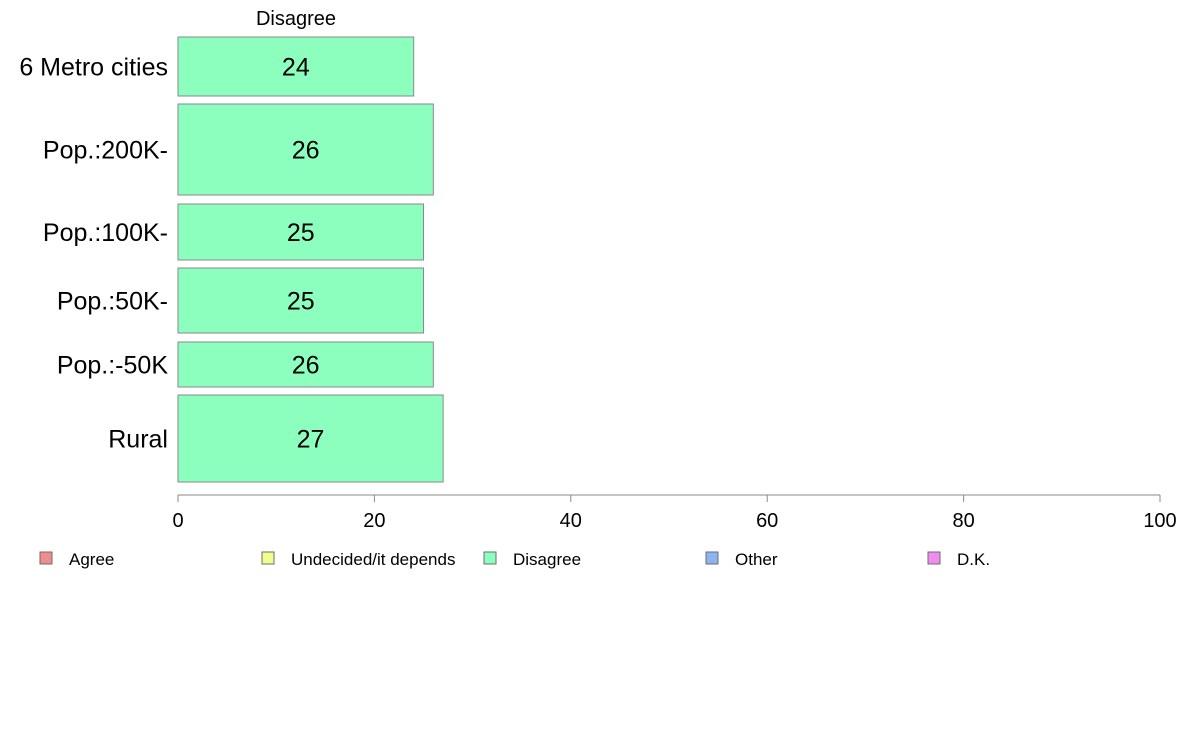 The image size is (1188, 736). Describe the element at coordinates (91, 559) in the screenshot. I see `legend-label: Agree` at that location.